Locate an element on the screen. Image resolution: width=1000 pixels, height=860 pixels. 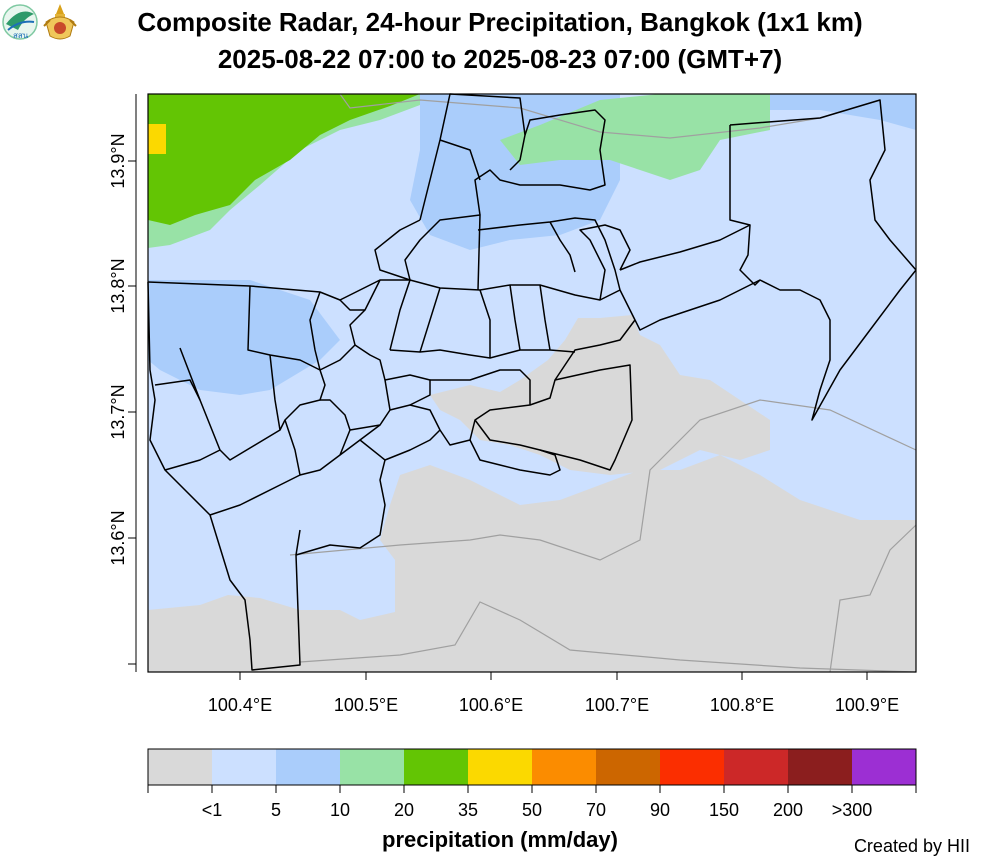
x-tick-label: 100.6°E is located at coordinates (491, 705).